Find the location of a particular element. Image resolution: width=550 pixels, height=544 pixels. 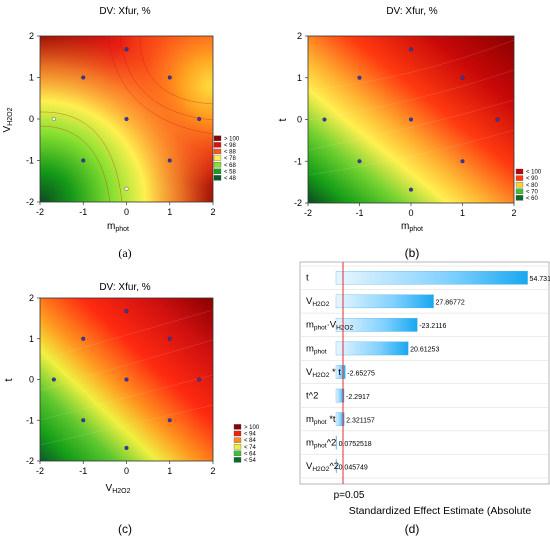

panel-c-legend-label: < 54 is located at coordinates (250, 461).